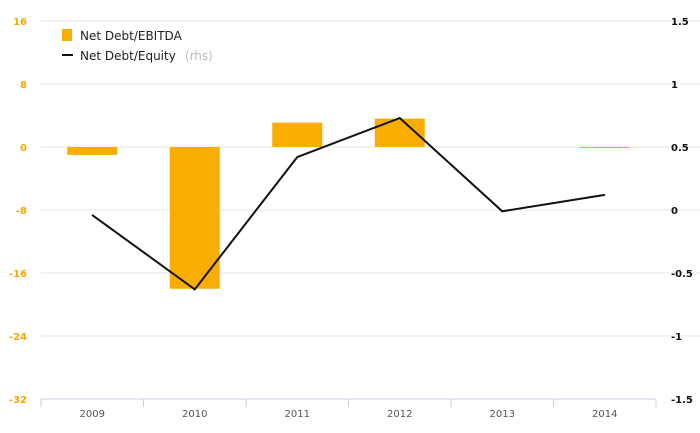 The width and height of the screenshot is (700, 433). What do you see at coordinates (18, 337) in the screenshot?
I see `left-tick-label: -24` at bounding box center [18, 337].